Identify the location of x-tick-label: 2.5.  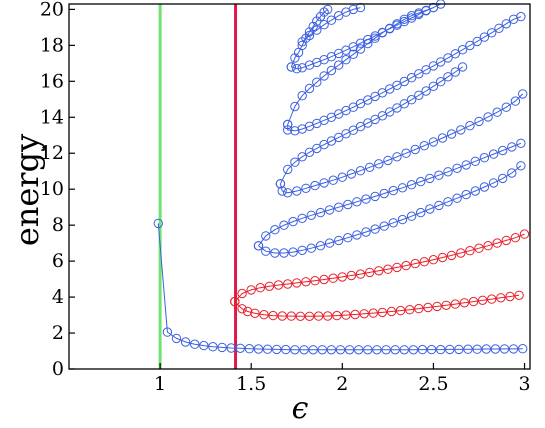
(433, 384).